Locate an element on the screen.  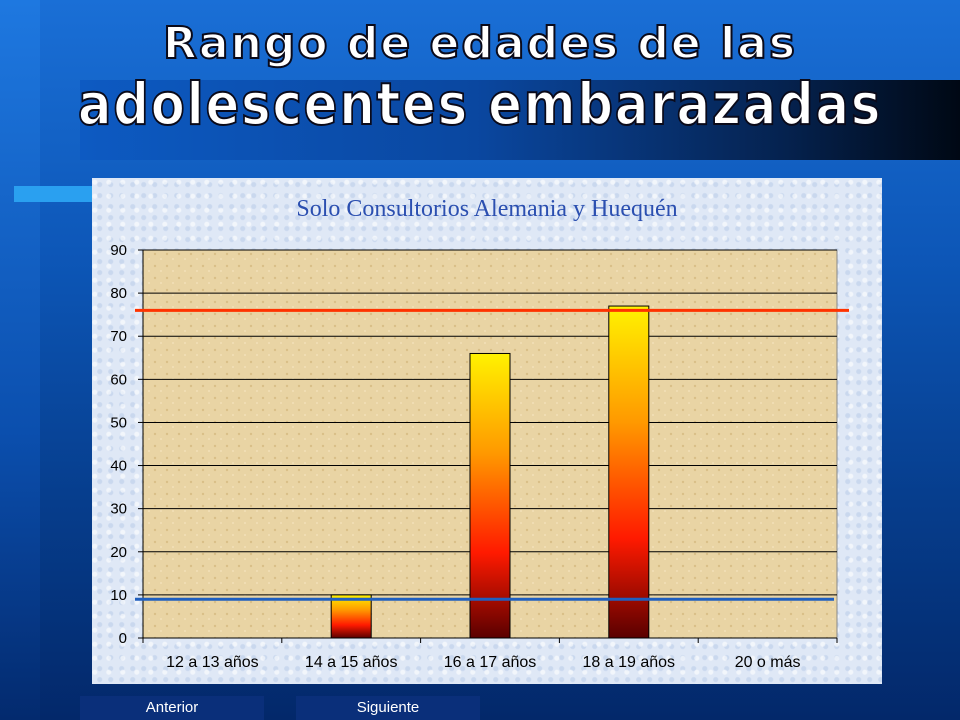
slide-title-line1: Rango de edades de las is located at coordinates (480, 43).